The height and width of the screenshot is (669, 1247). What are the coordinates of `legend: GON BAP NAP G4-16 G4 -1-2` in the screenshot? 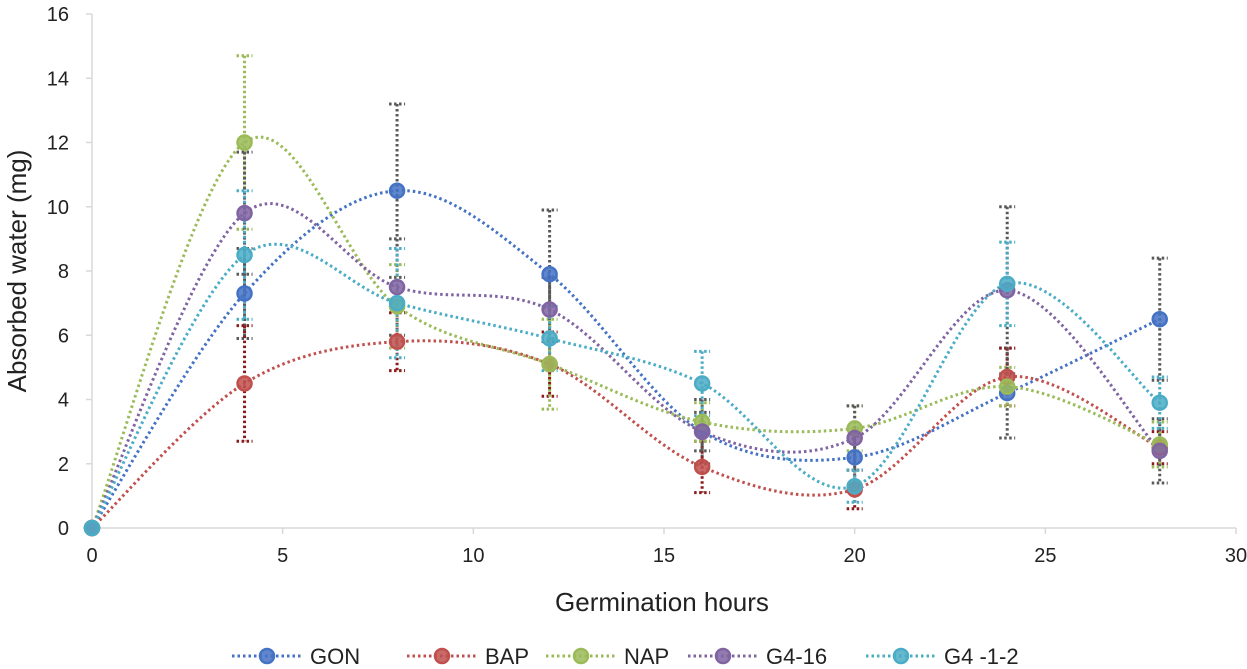 It's located at (625, 656).